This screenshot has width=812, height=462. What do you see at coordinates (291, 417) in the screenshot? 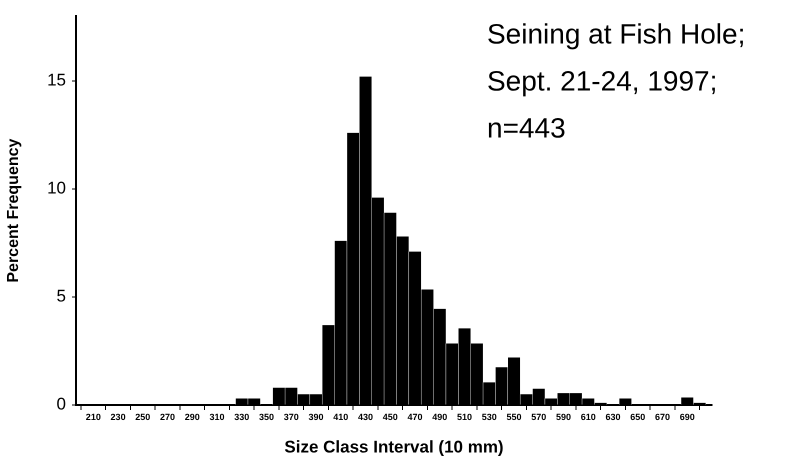
I see `x-tick-label: 370` at bounding box center [291, 417].